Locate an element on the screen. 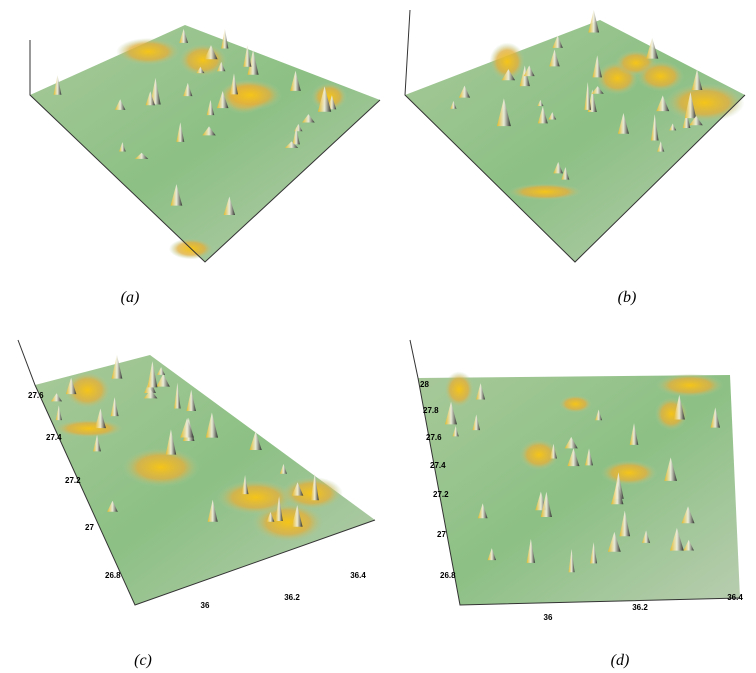 The height and width of the screenshot is (673, 756). y-tick-label: 27.8 is located at coordinates (431, 410).